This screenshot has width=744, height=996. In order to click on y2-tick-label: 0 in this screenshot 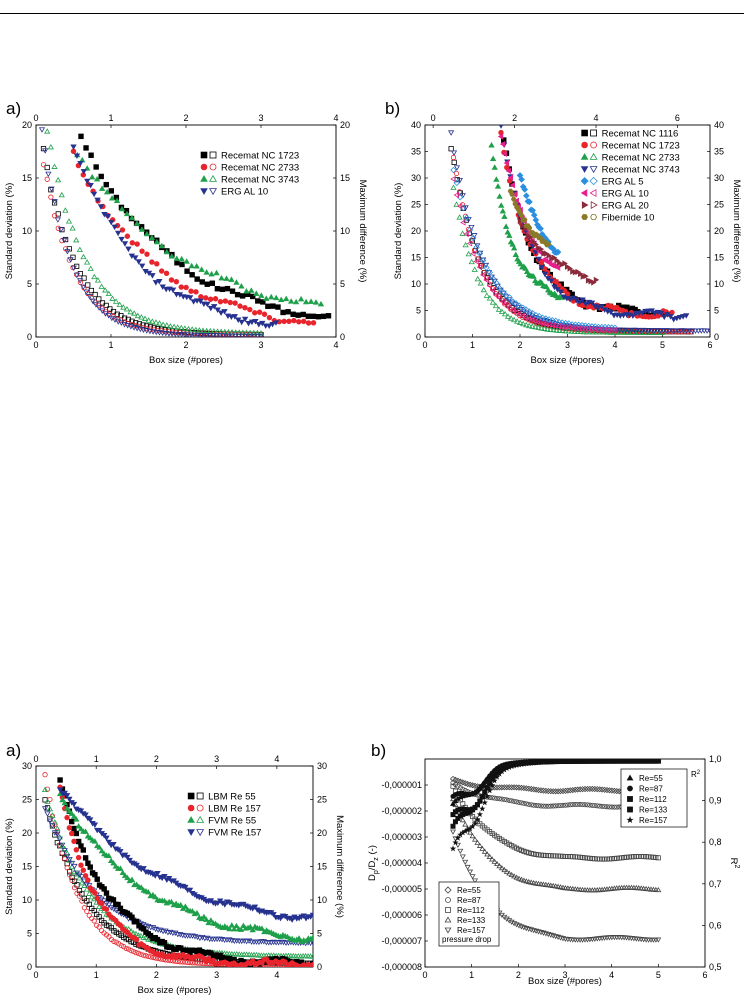, I will do `click(716, 337)`.